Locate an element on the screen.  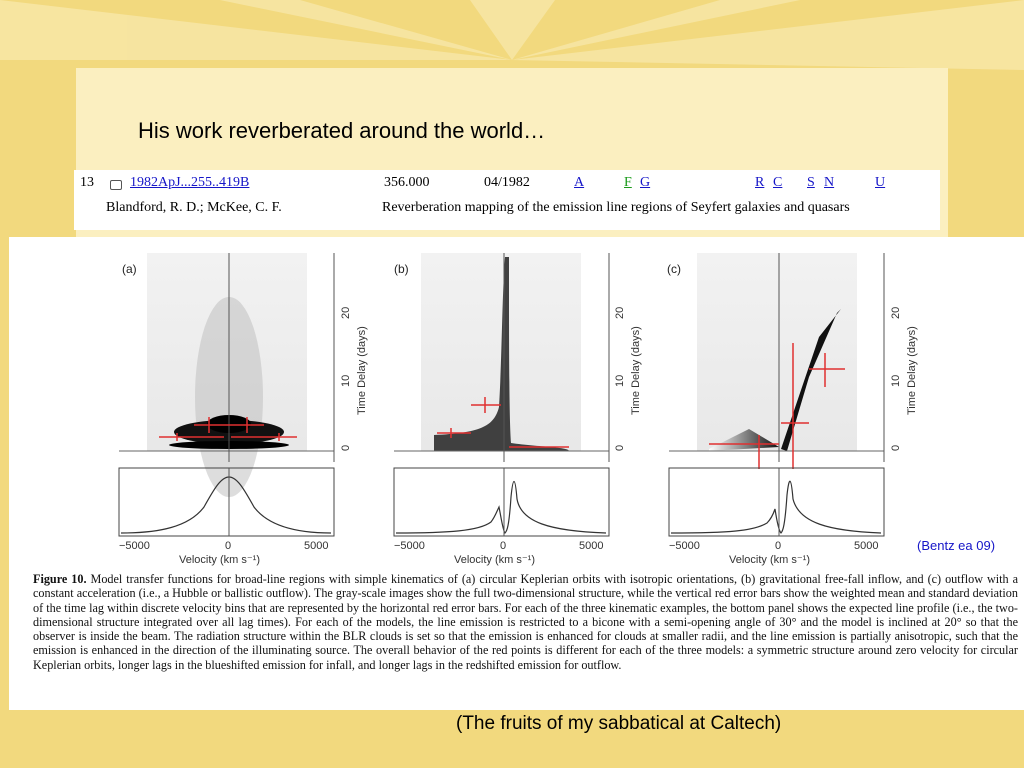
panel-c-ytick-0: 0 is located at coordinates (896, 448).